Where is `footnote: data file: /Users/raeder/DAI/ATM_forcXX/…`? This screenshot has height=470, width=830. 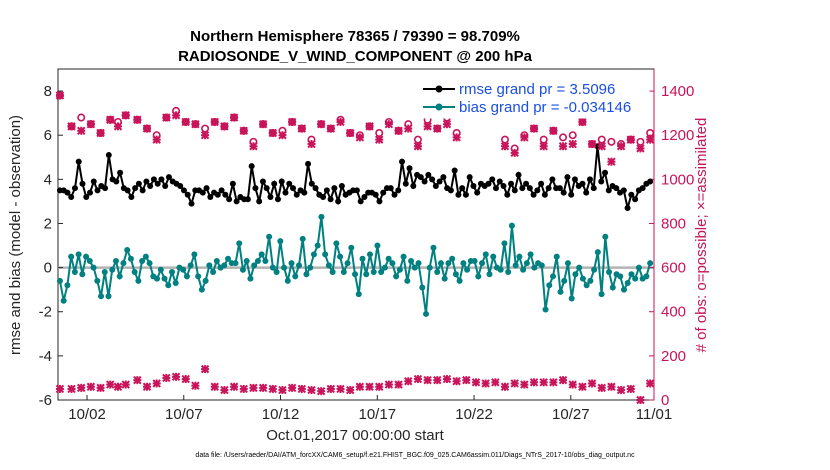
footnote: data file: /Users/raeder/DAI/ATM_forcXX/… is located at coordinates (415, 455).